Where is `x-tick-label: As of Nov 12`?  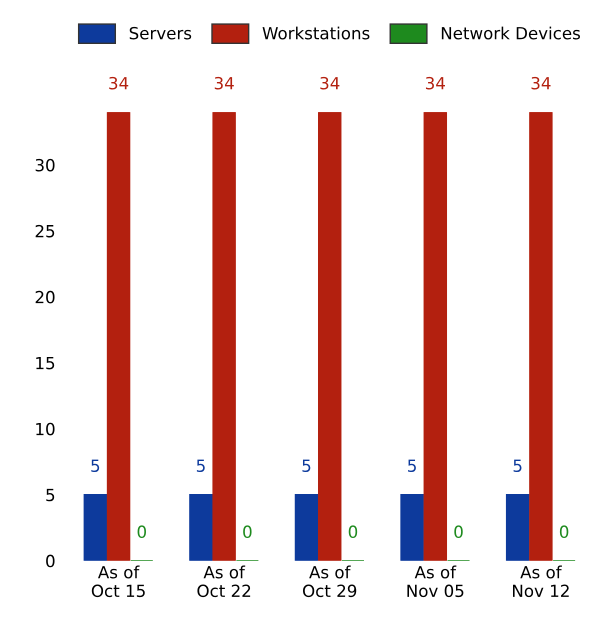
x-tick-label: As of Nov 12 is located at coordinates (541, 582).